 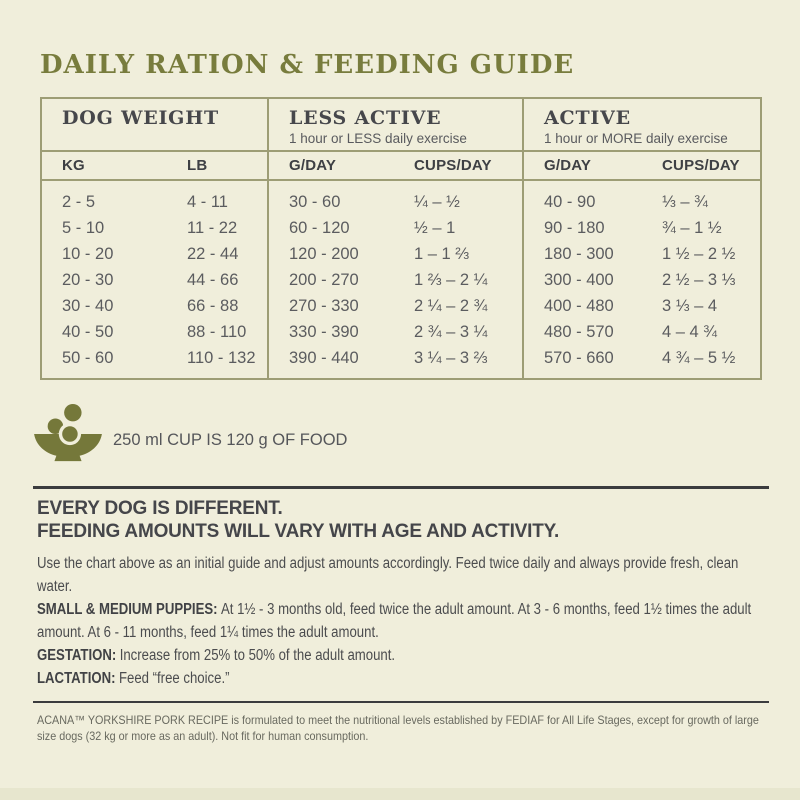 What do you see at coordinates (313, 165) in the screenshot?
I see `col-header-gday-less: G/DAY` at bounding box center [313, 165].